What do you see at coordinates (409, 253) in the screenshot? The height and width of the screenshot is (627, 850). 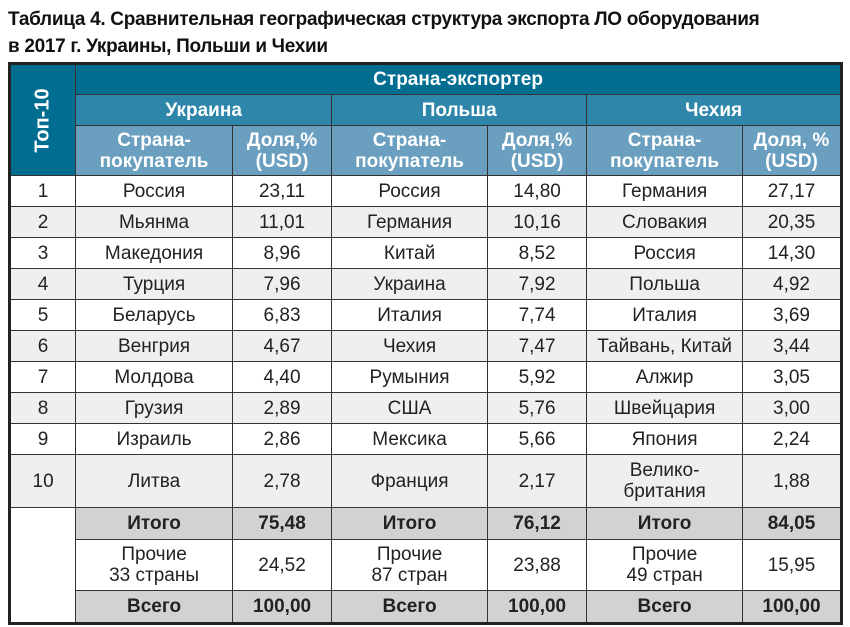 I see `buyer-country-cell: Китай` at bounding box center [409, 253].